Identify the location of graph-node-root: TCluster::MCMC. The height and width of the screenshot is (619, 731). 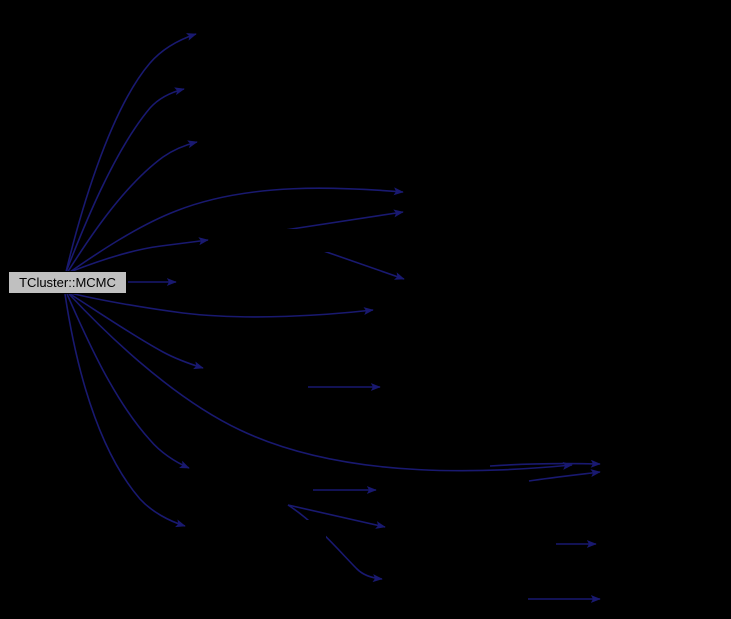
(67, 282).